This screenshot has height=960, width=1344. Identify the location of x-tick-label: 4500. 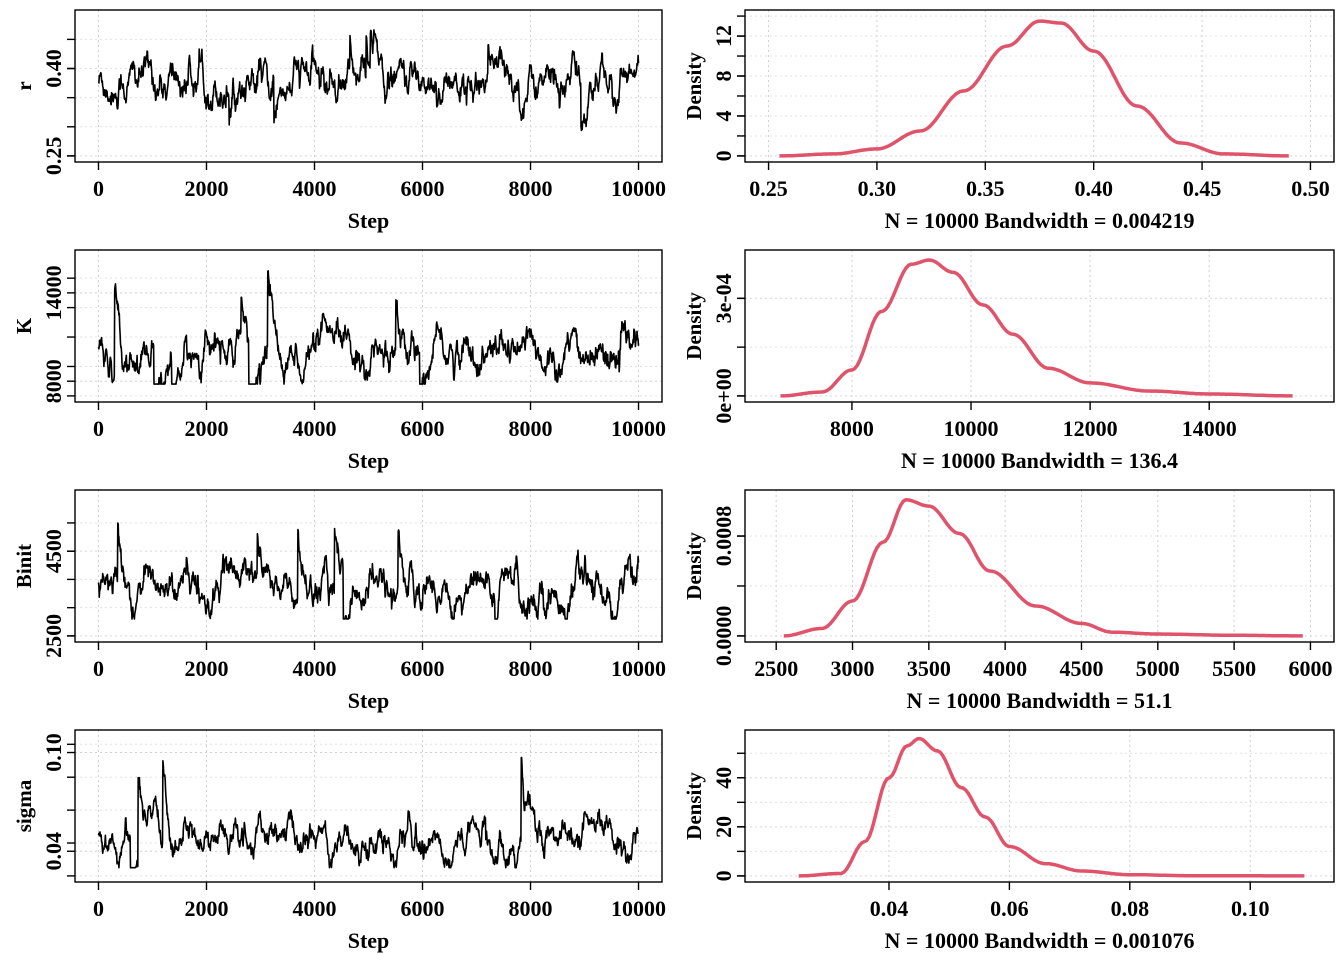
(1081, 668).